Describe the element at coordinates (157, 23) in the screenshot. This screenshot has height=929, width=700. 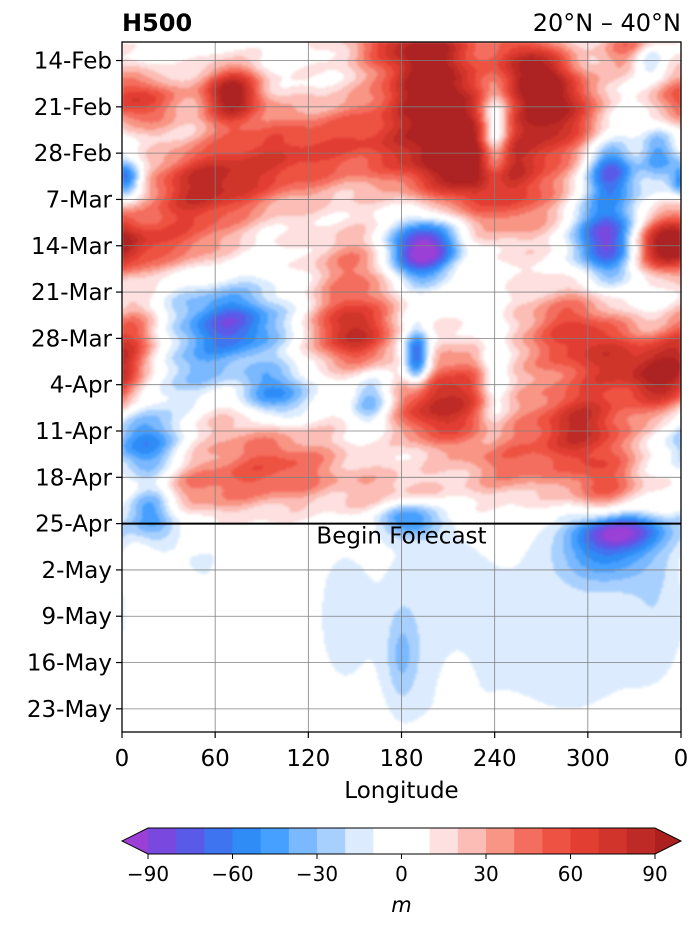
I see `chart-title-left: H500` at that location.